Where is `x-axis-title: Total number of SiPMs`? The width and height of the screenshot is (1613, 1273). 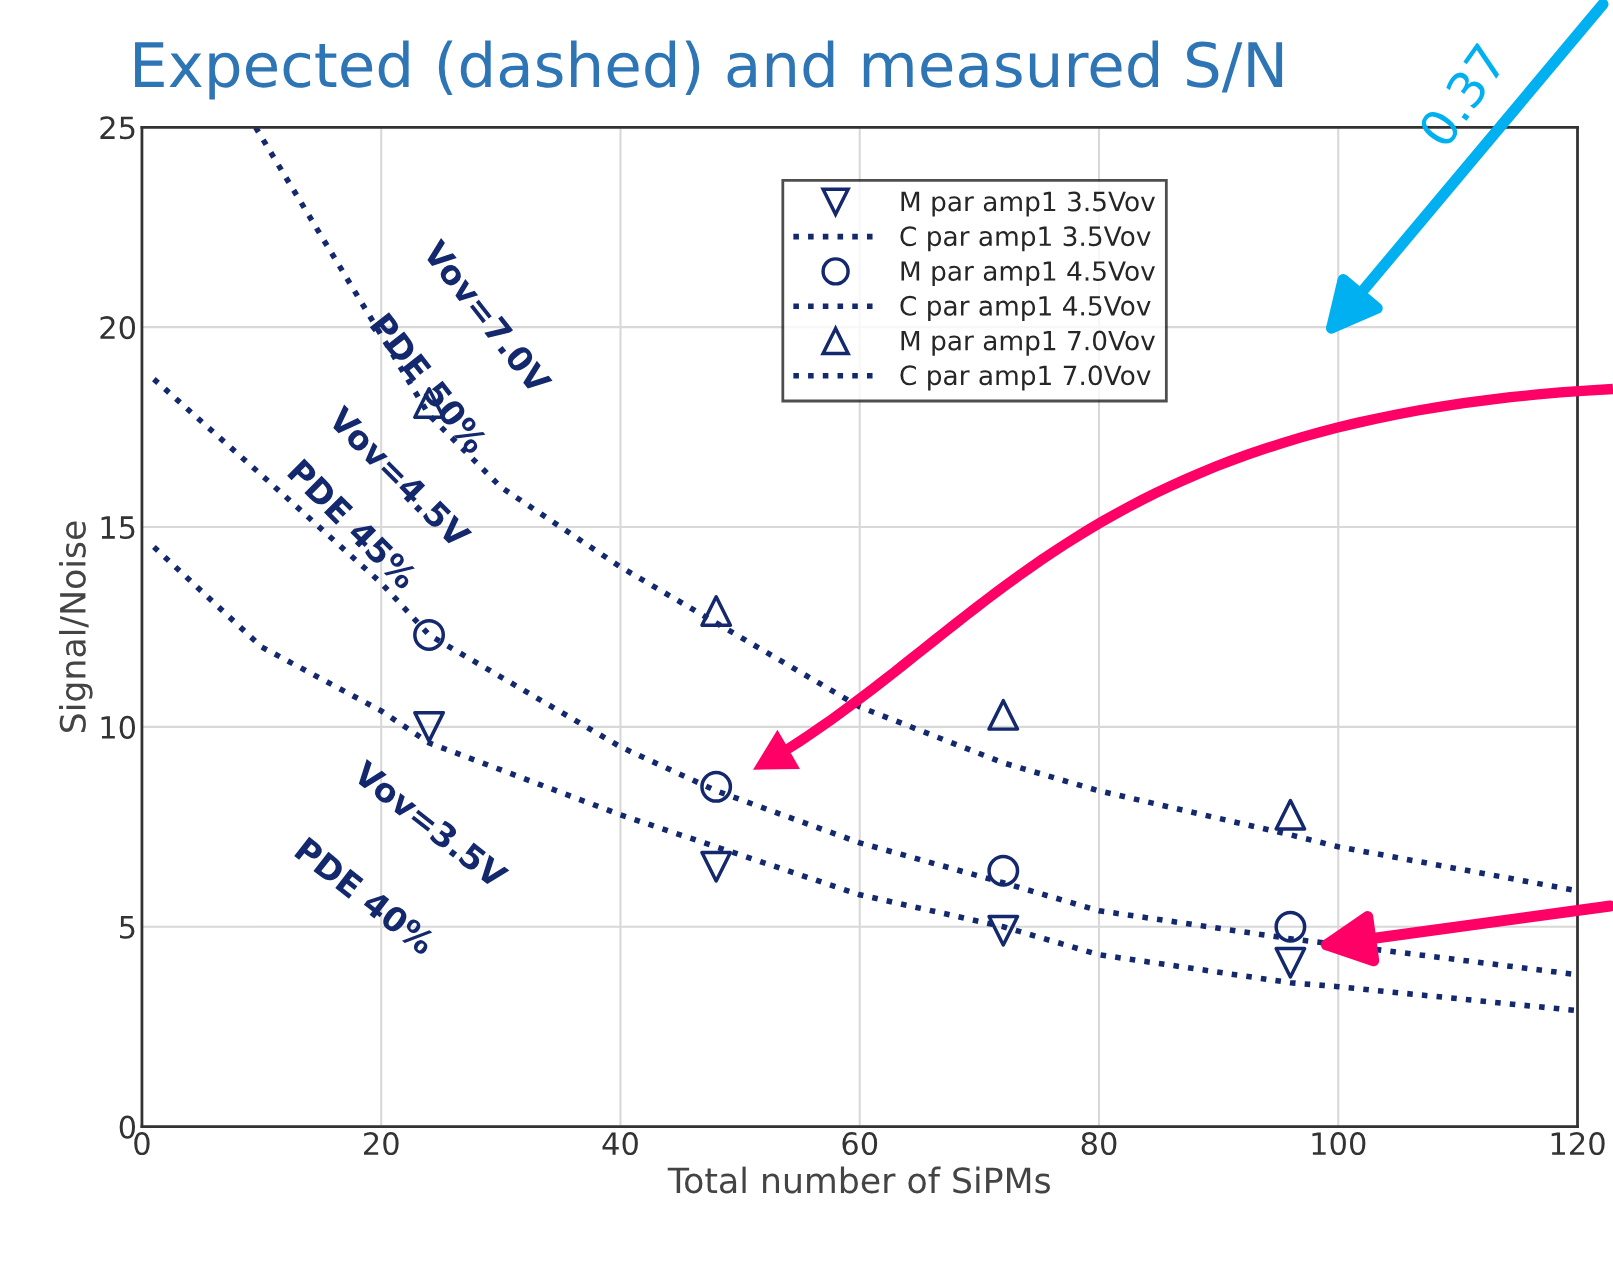 x-axis-title: Total number of SiPMs is located at coordinates (858, 1180).